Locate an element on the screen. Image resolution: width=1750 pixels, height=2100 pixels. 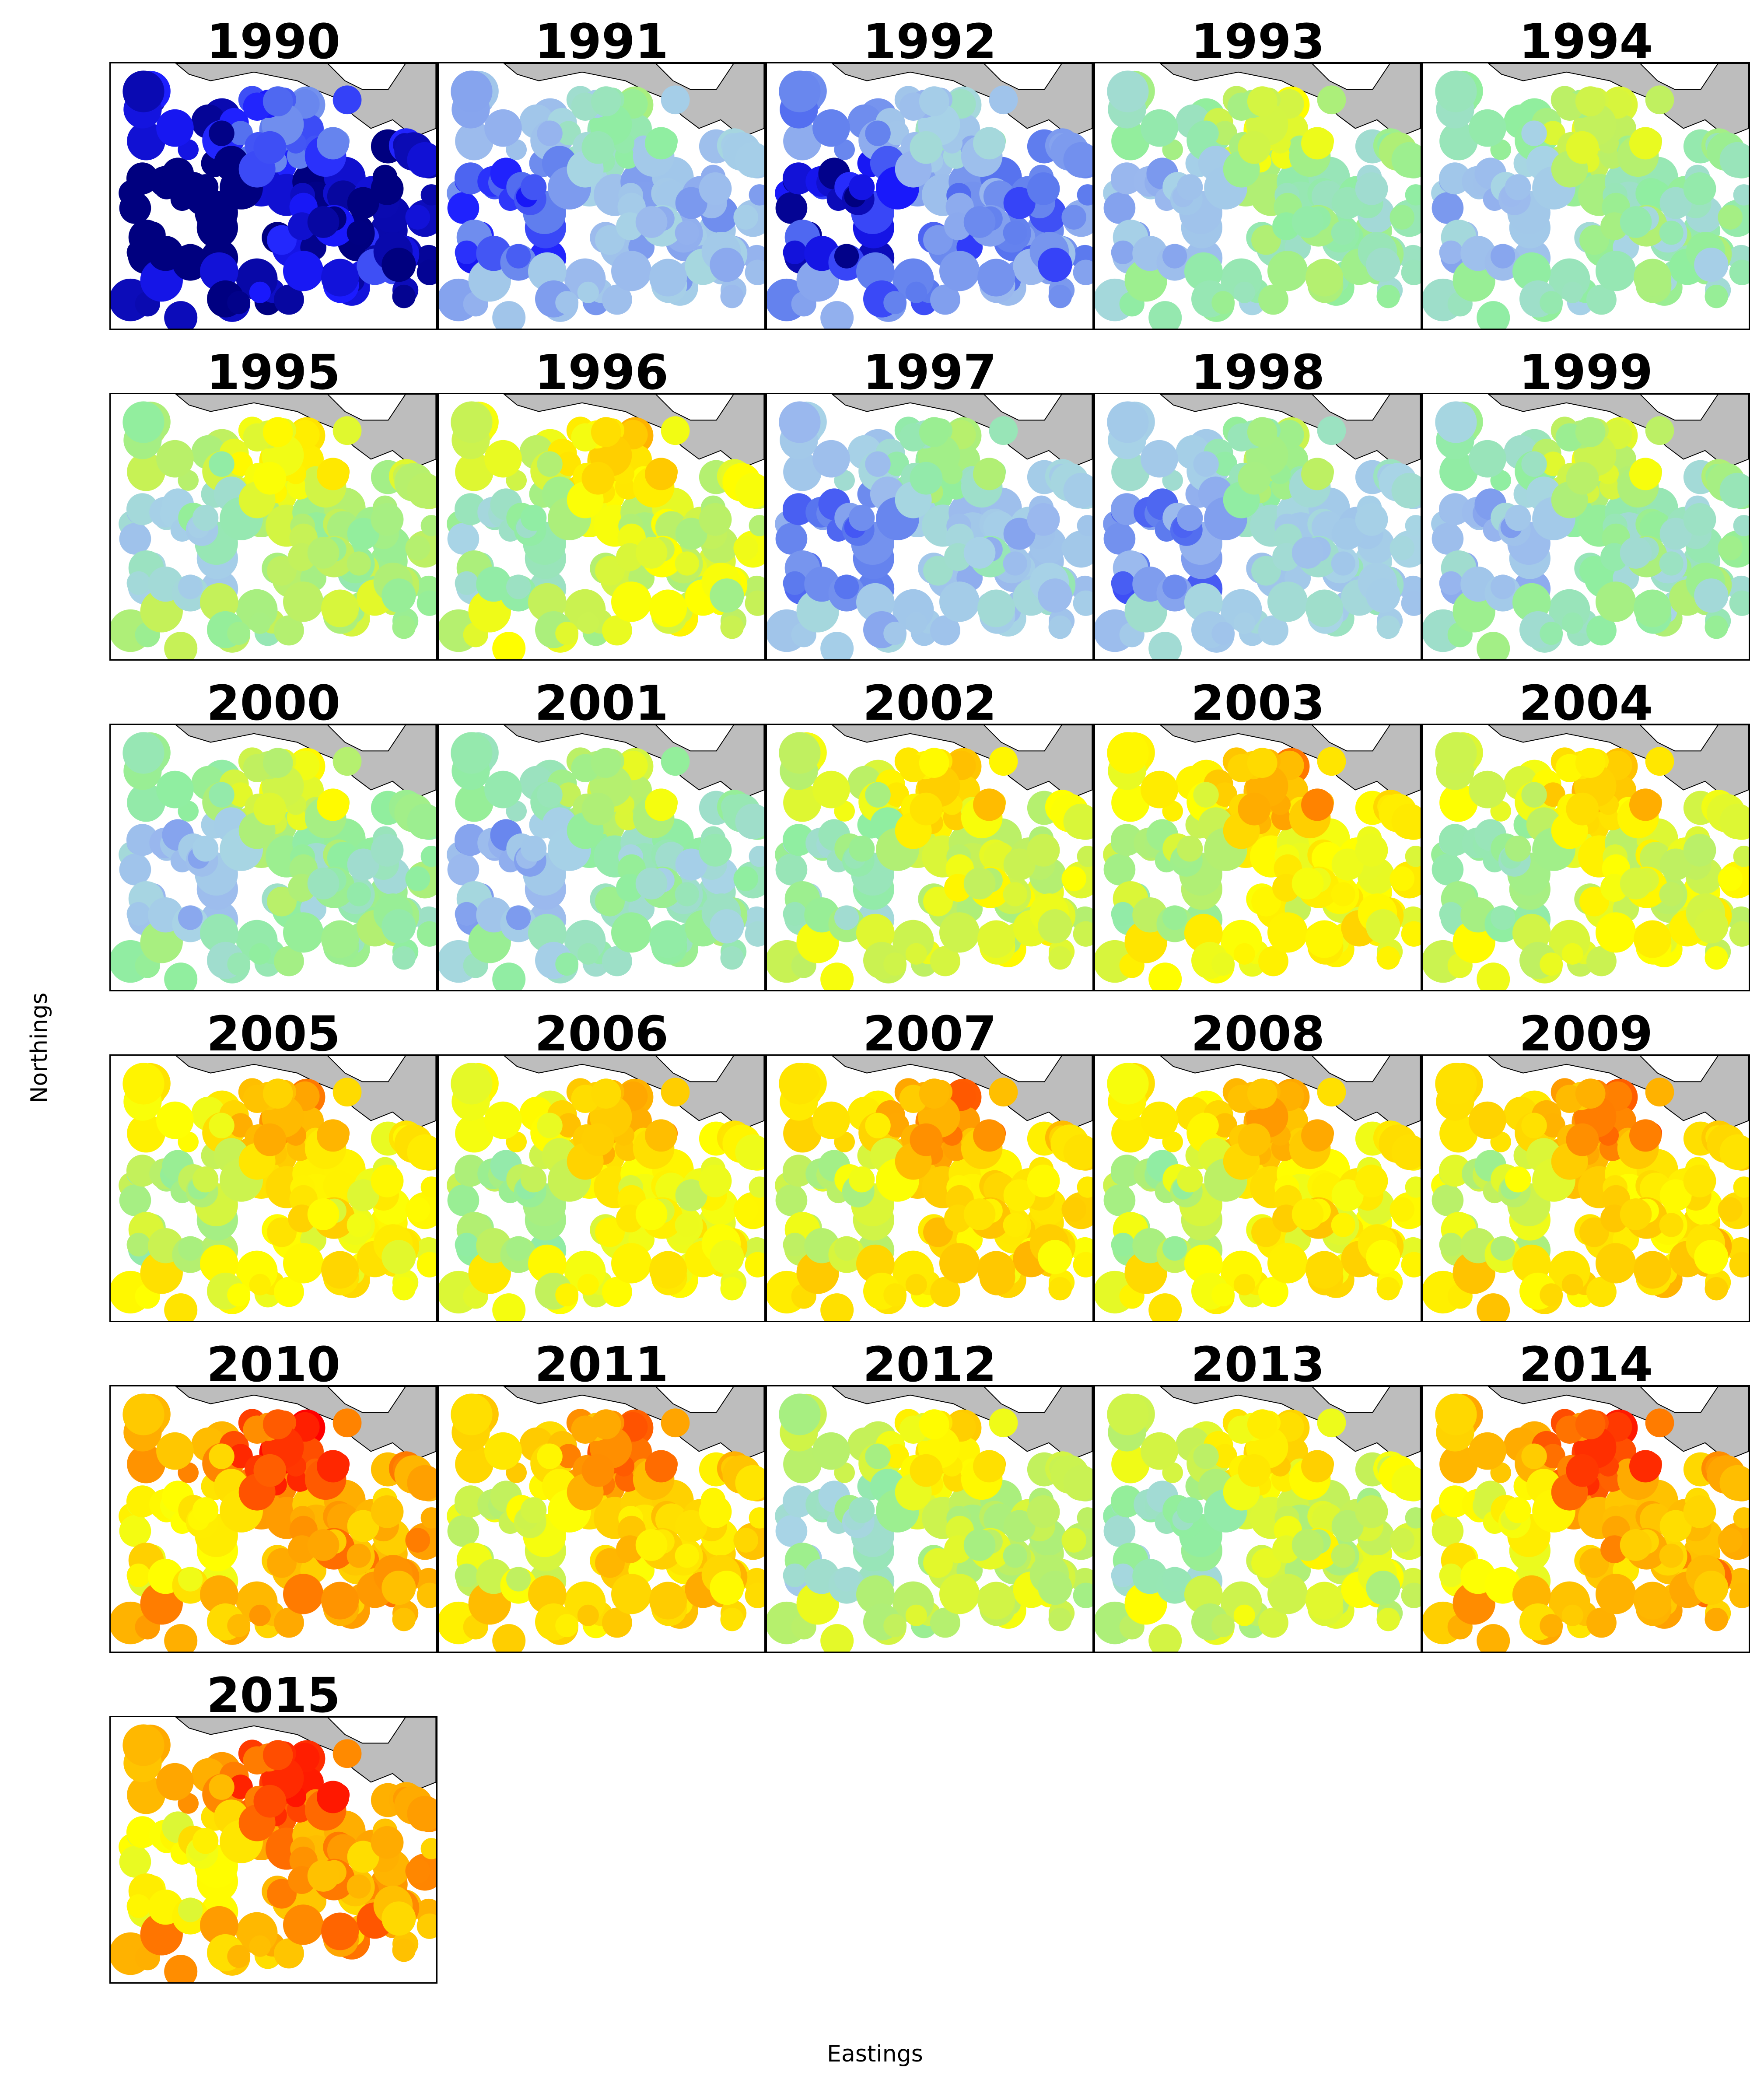
map-panel-1994 is located at coordinates (1586, 196).